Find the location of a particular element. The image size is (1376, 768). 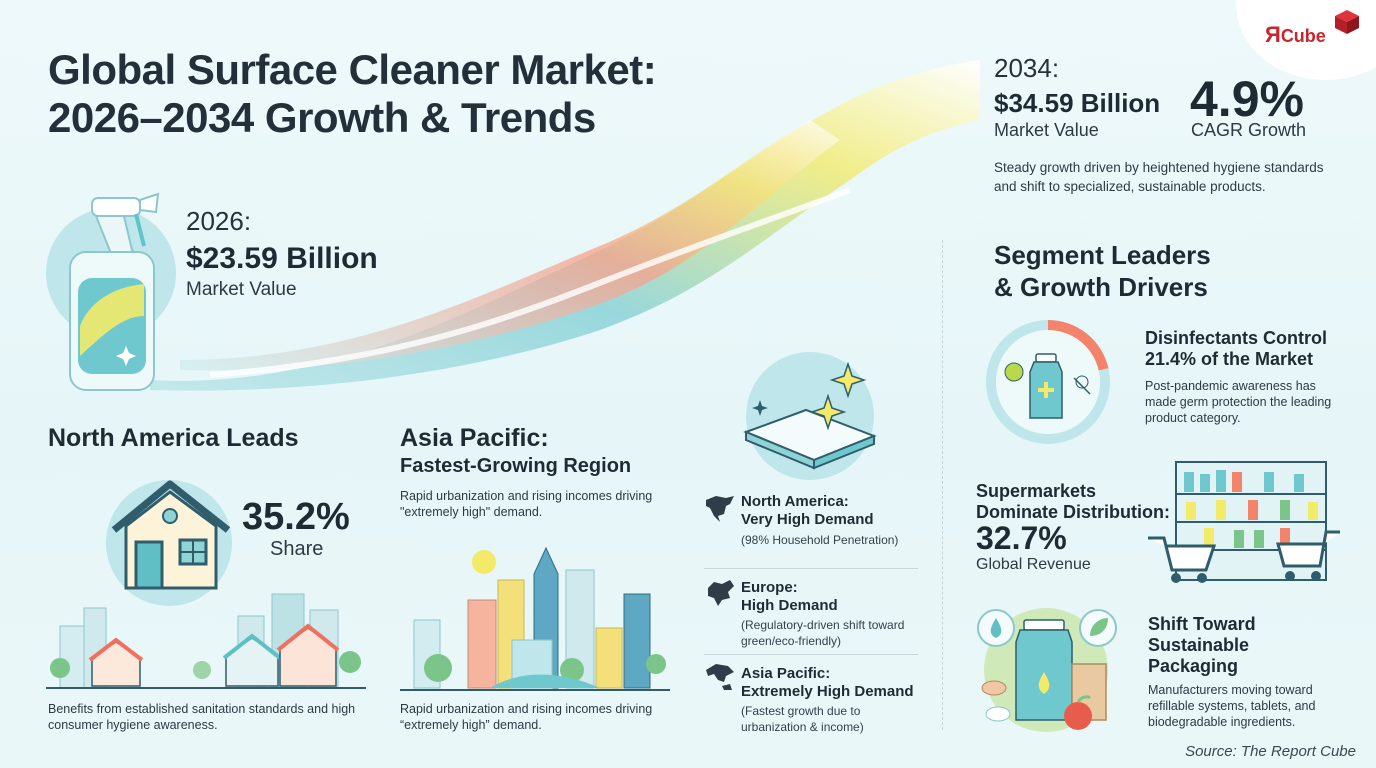

disinfectants-share-ring is located at coordinates (1048, 382).